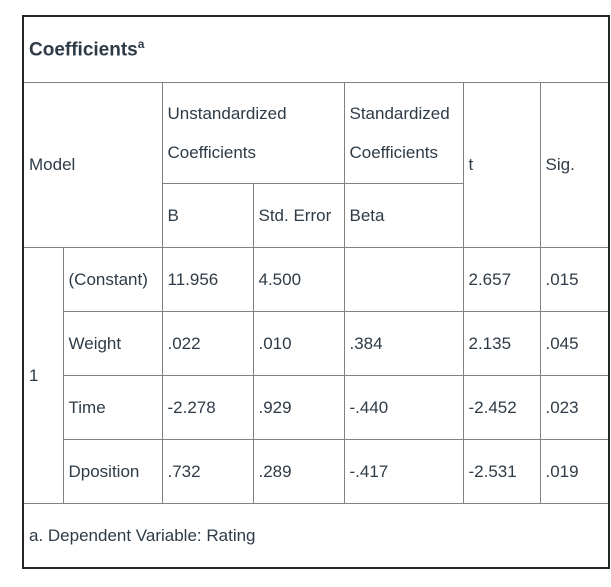 This screenshot has height=587, width=611. Describe the element at coordinates (207, 471) in the screenshot. I see `cell-dposition-b: .732` at that location.